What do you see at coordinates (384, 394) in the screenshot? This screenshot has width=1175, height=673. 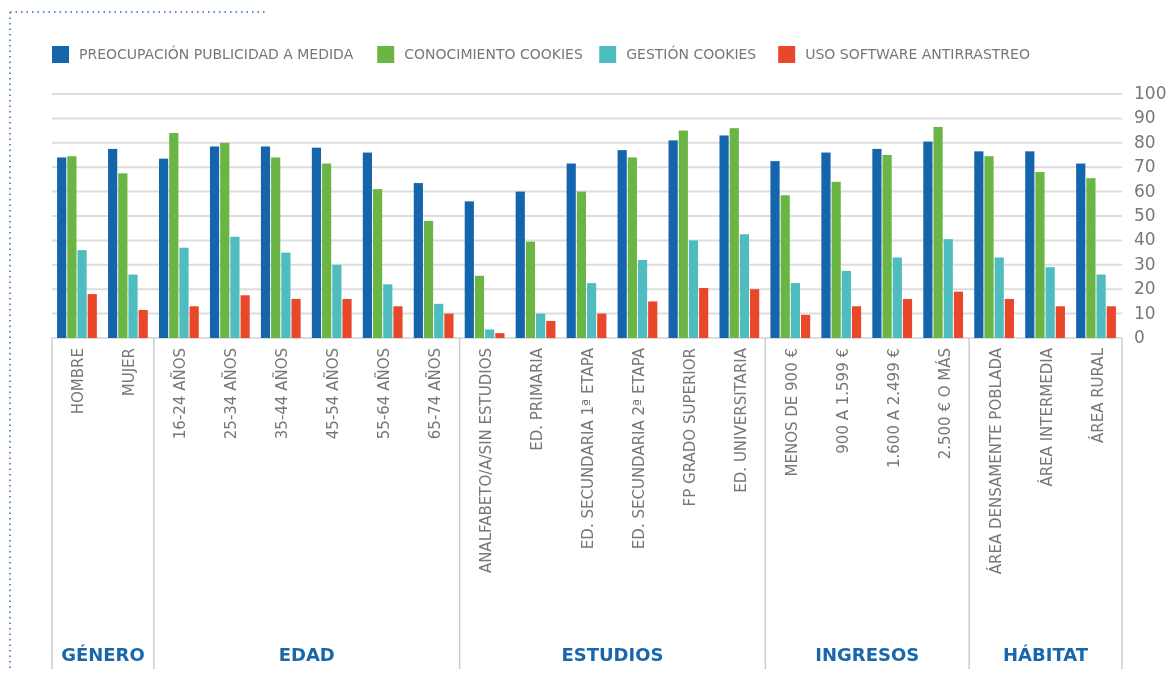 I see `x-tick-label: 55-64 AÑOS` at bounding box center [384, 394].